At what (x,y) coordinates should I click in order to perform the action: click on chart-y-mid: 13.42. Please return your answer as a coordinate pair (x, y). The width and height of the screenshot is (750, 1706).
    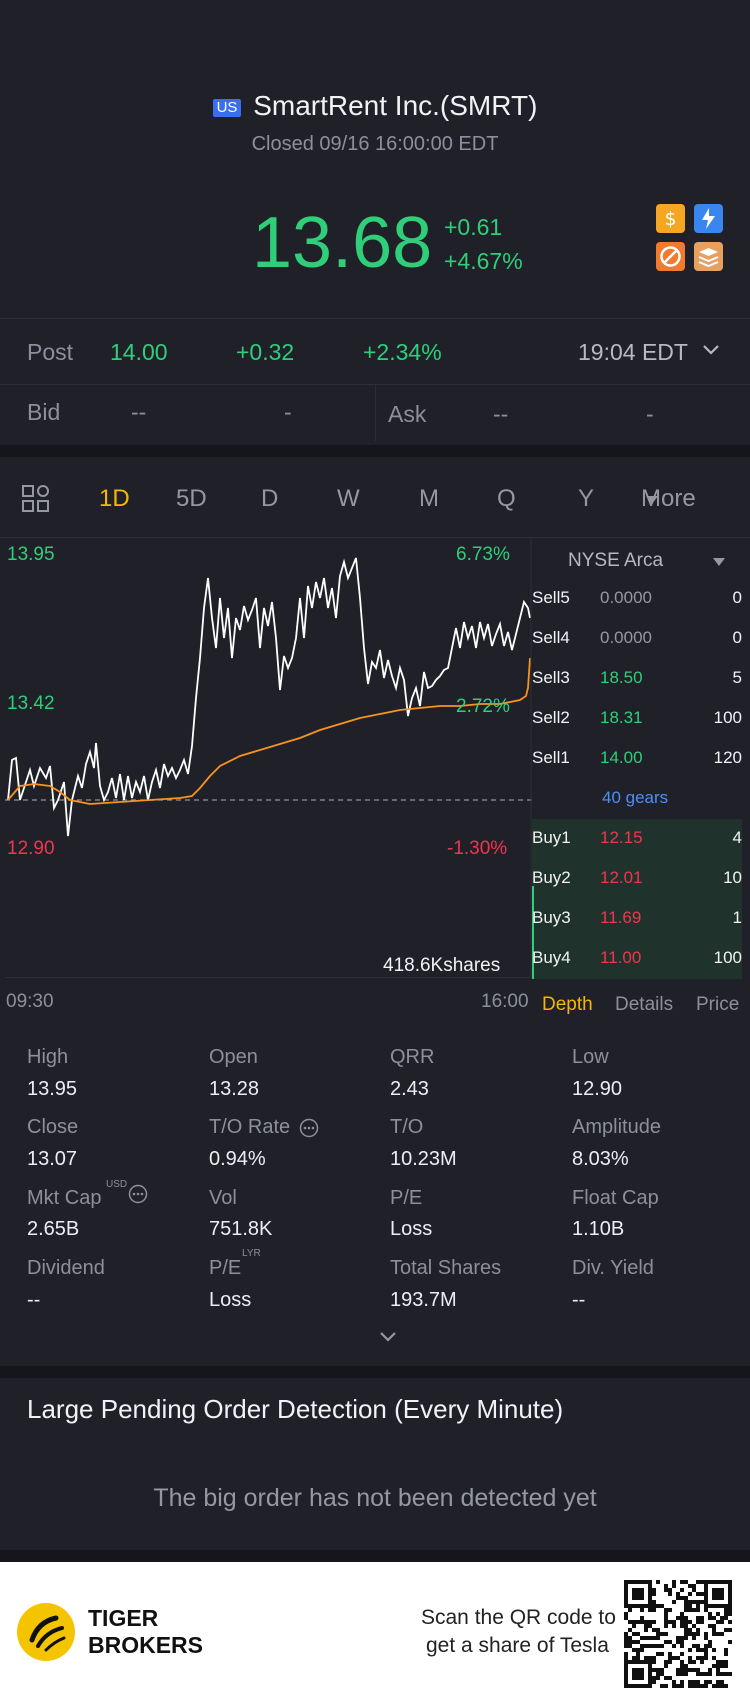
    Looking at the image, I should click on (31, 703).